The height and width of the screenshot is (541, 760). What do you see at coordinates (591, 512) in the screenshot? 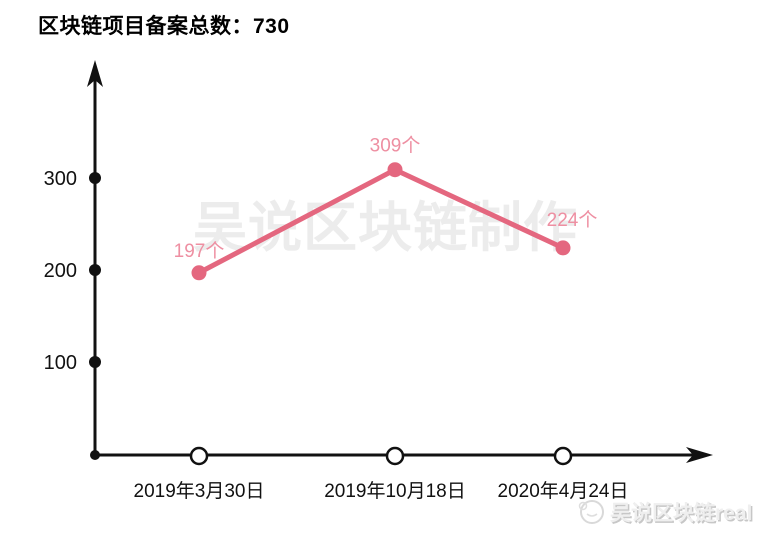
I see `wushuo-logo-icon` at bounding box center [591, 512].